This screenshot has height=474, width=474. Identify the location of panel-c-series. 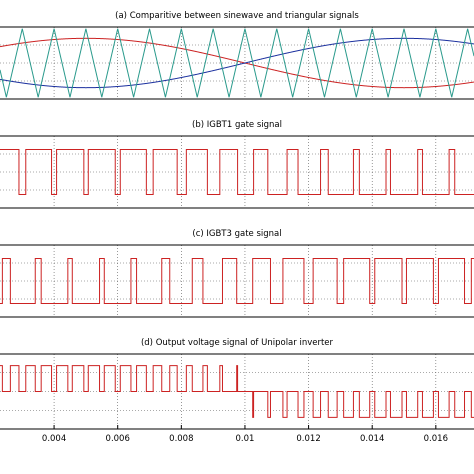
(237, 281).